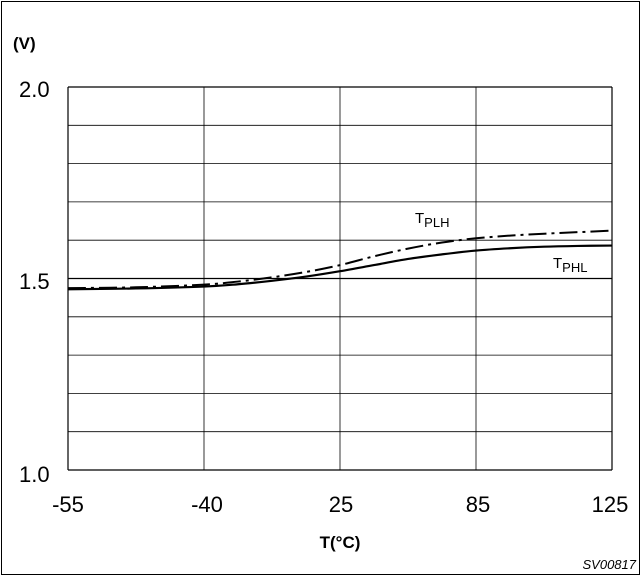  I want to click on x-tick-label: 125, so click(610, 504).